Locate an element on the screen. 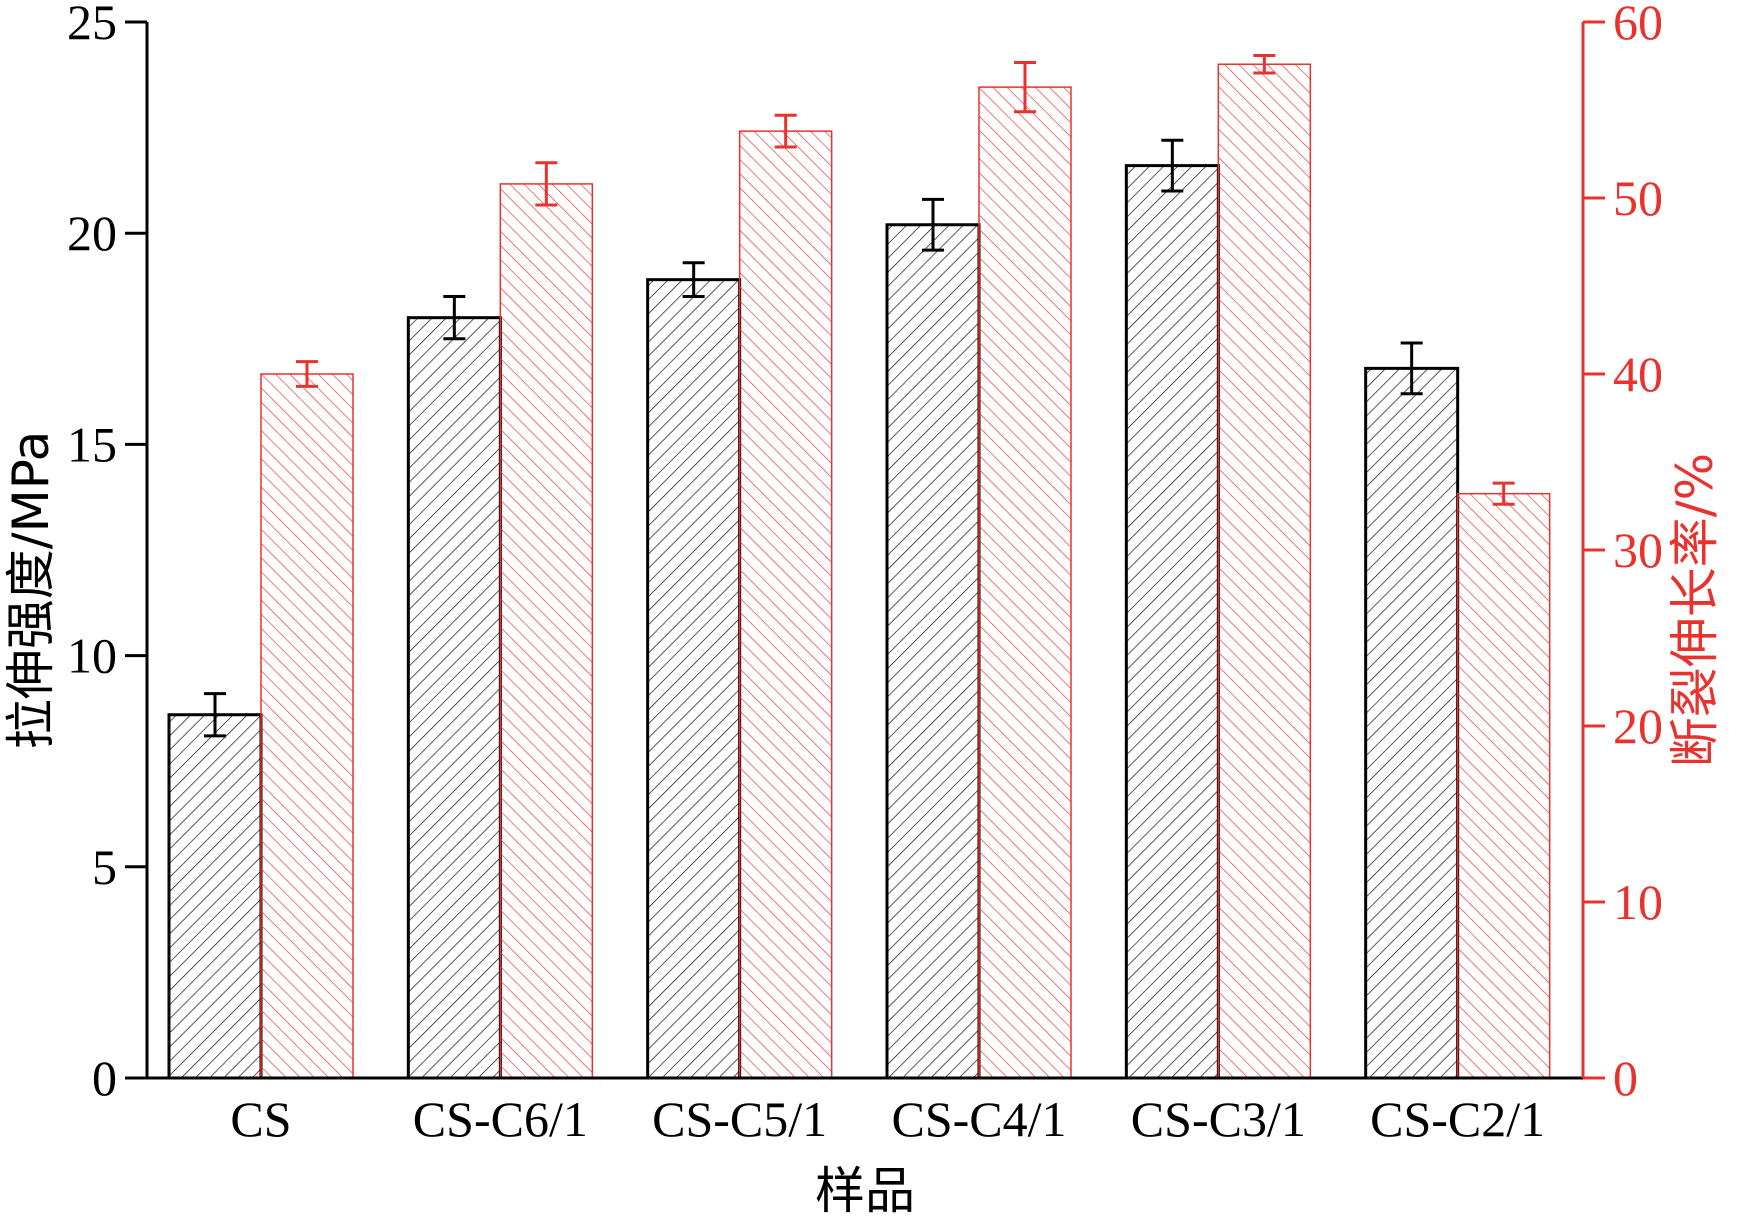  left-y-tick-label: 0 is located at coordinates (104, 1078).